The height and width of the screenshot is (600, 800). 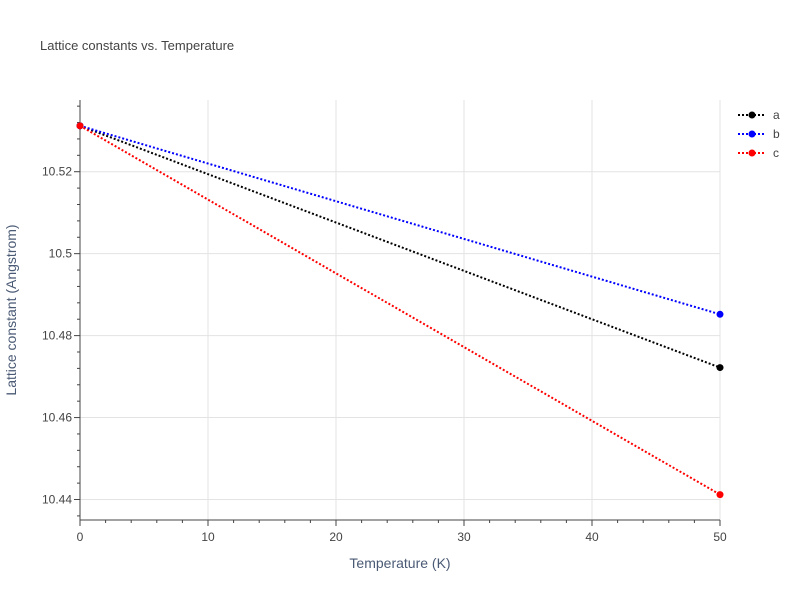 What do you see at coordinates (776, 134) in the screenshot?
I see `legend-label: b` at bounding box center [776, 134].